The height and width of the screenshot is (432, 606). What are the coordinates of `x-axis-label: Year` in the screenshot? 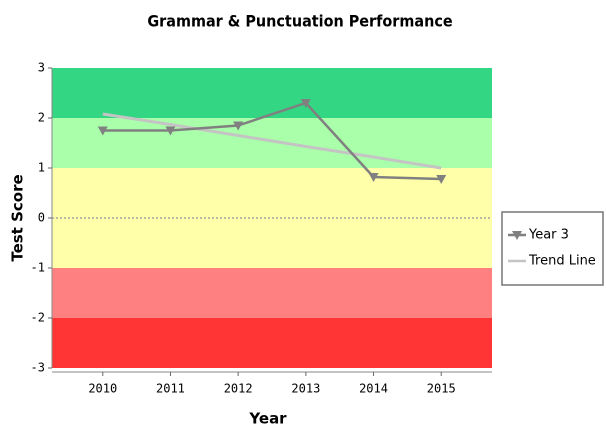 It's located at (267, 419).